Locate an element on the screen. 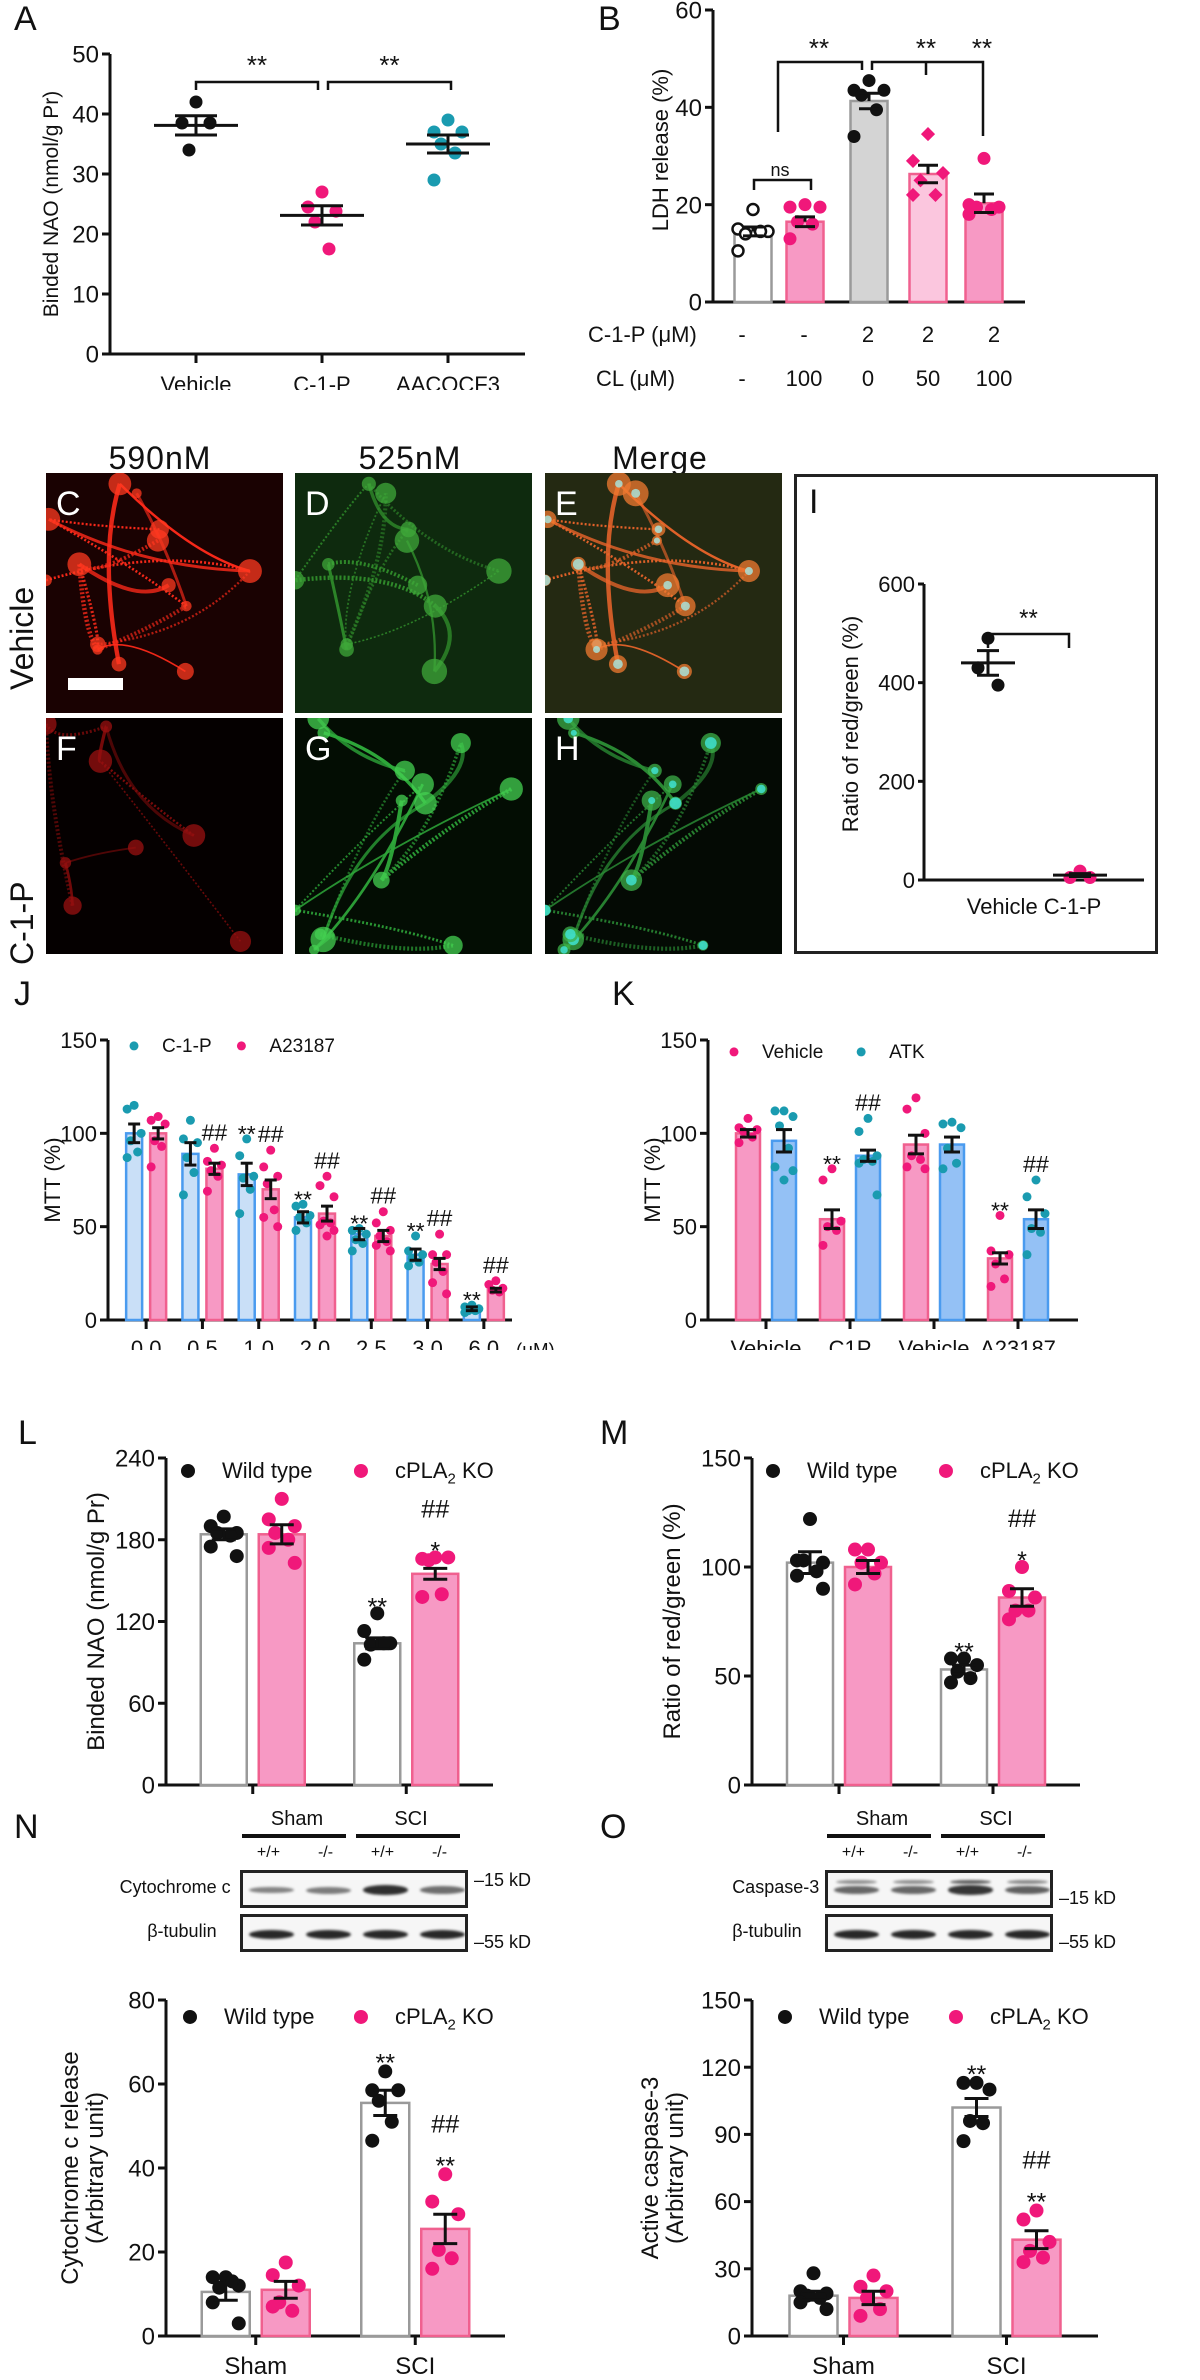 Image resolution: width=1200 pixels, height=2380 pixels. condition-value: - is located at coordinates (741, 378).